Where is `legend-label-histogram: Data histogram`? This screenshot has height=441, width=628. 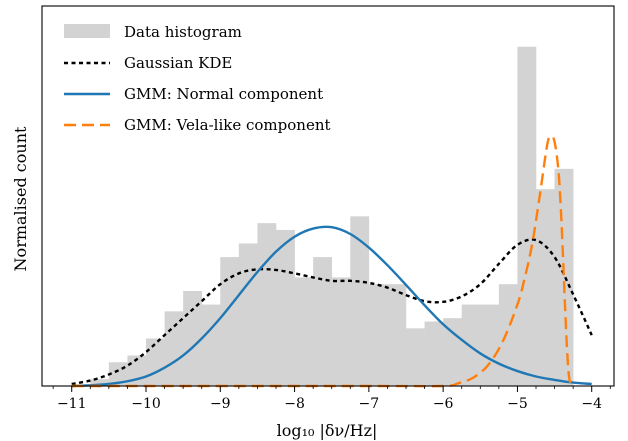 legend-label-histogram: Data histogram is located at coordinates (183, 32).